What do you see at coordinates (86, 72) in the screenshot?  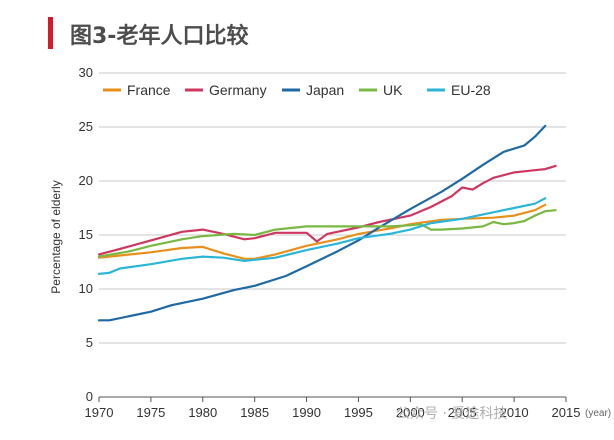 I see `y-tick-label: 30` at bounding box center [86, 72].